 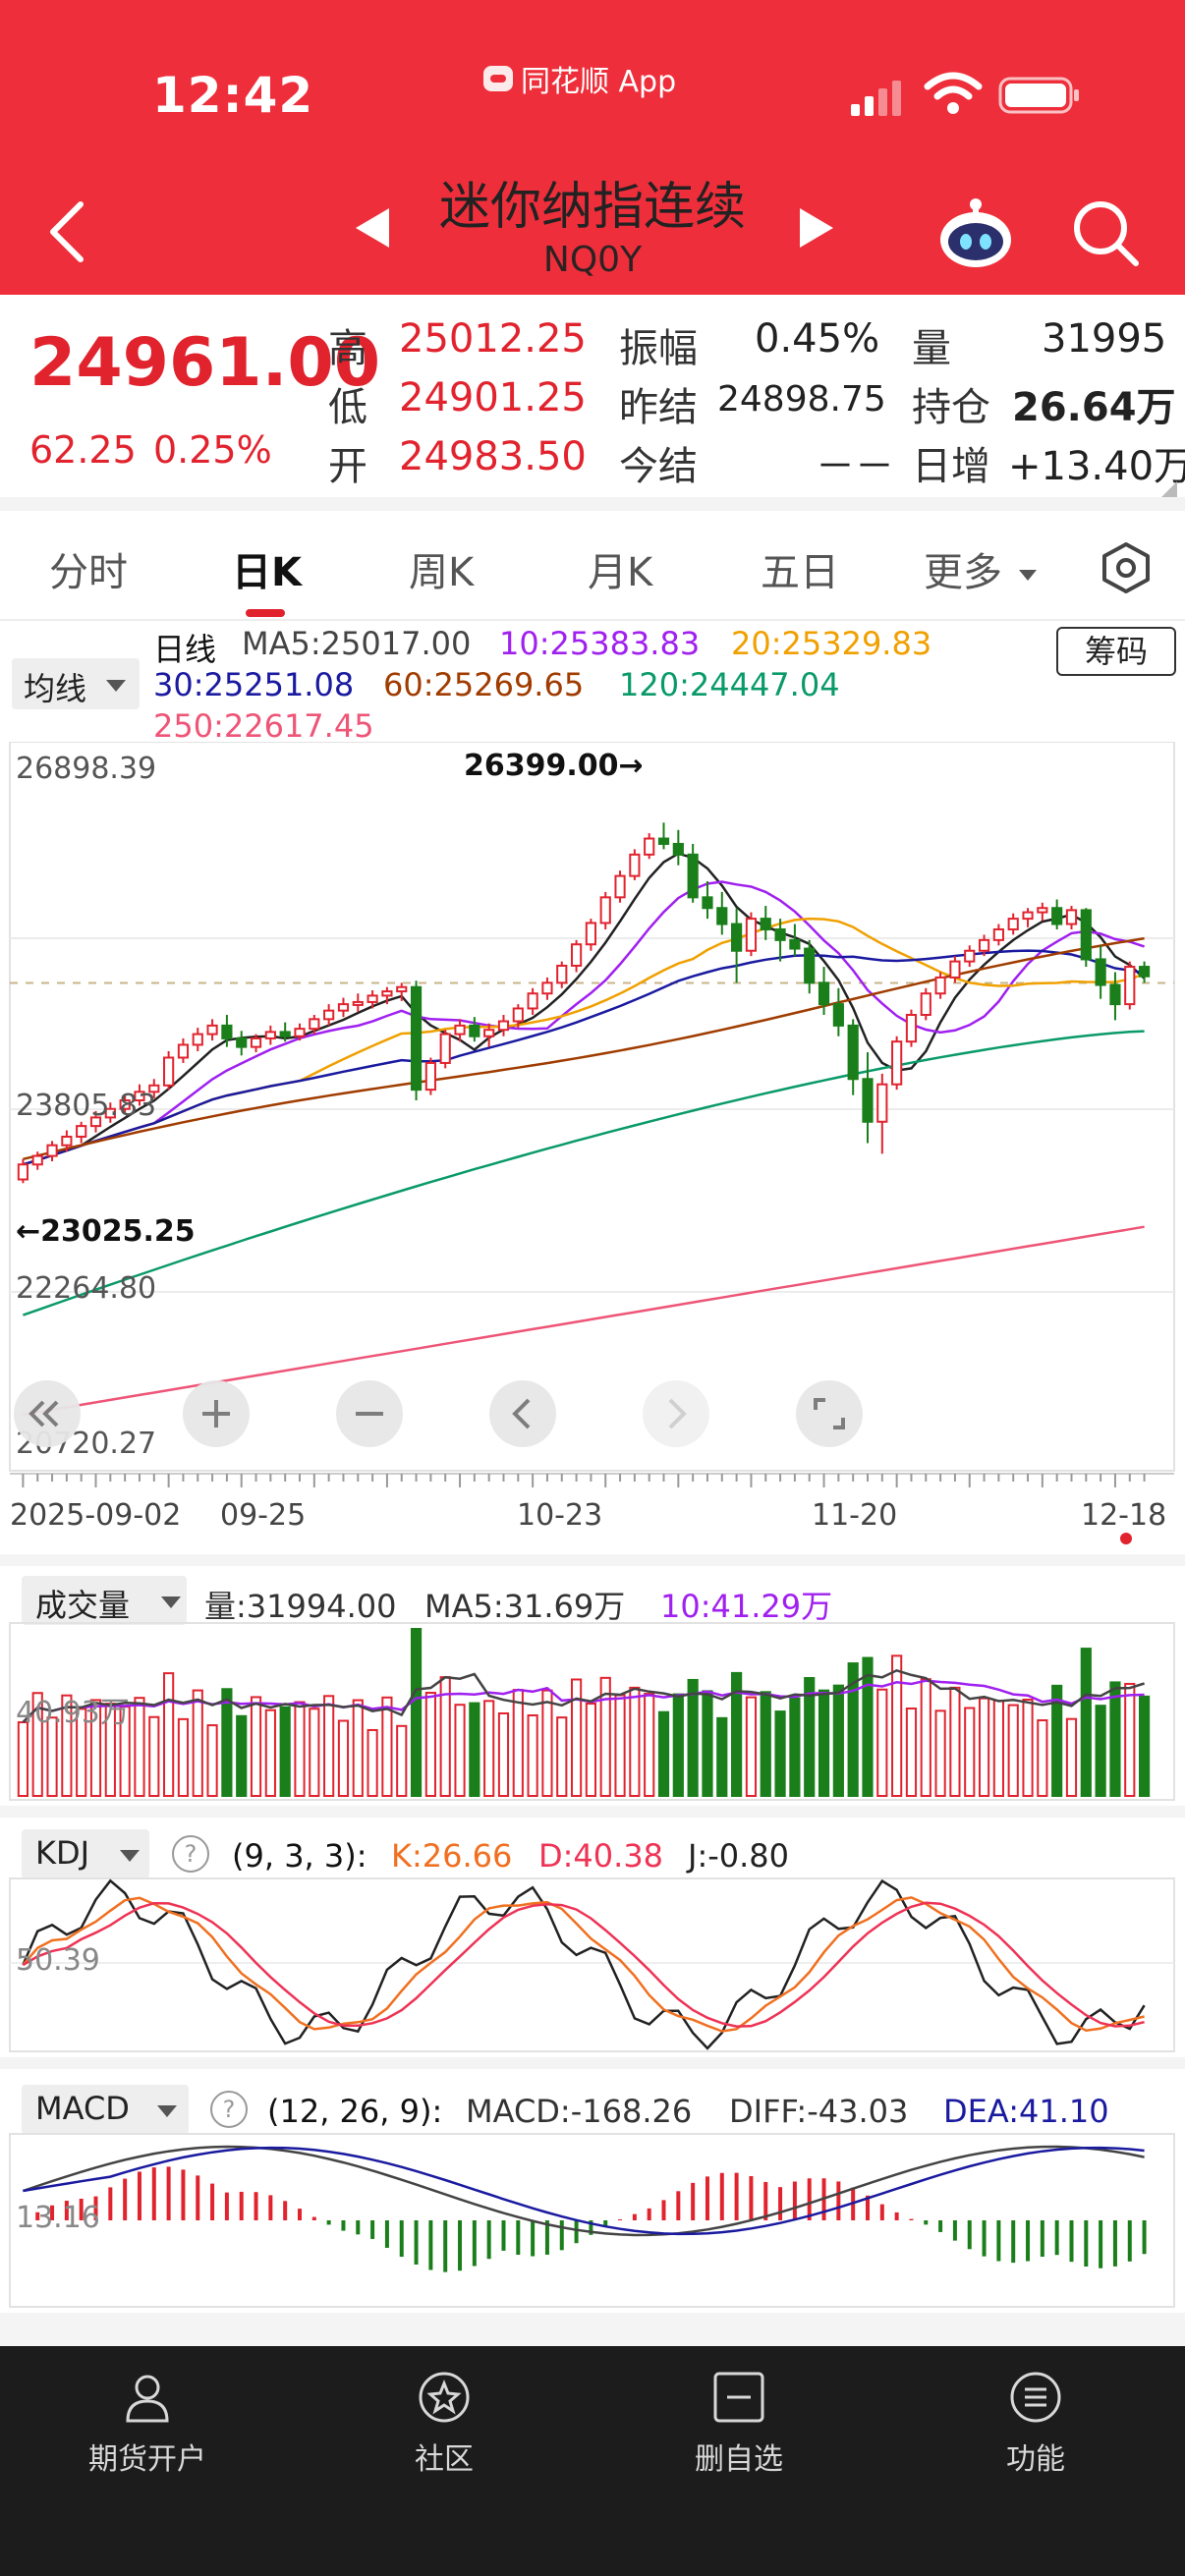 I want to click on macd-diff: DIFF:-43.03, so click(x=819, y=2111).